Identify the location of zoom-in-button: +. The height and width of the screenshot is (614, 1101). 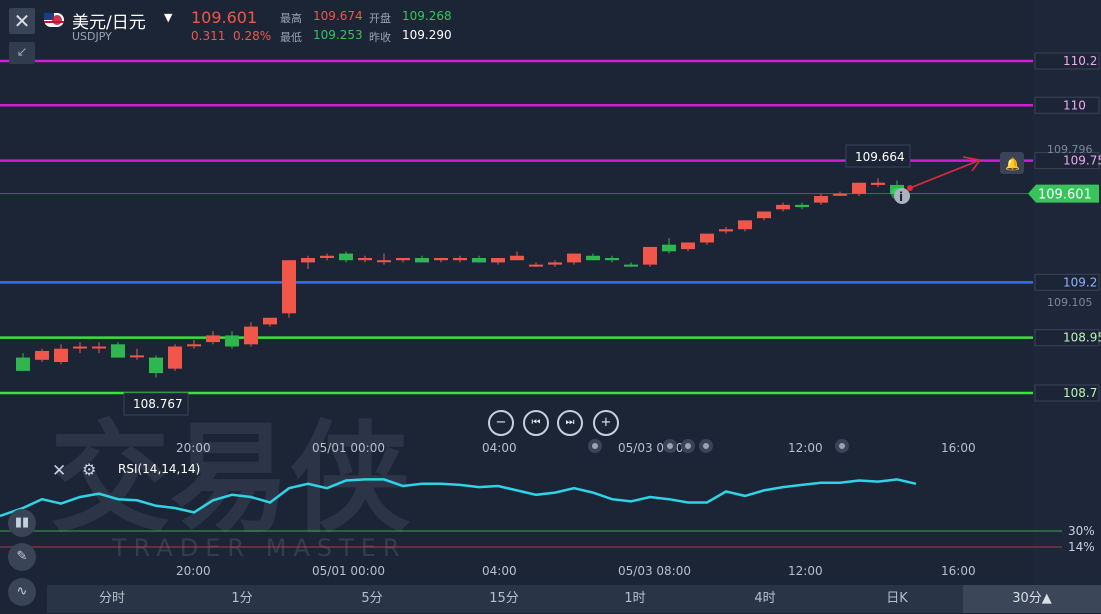
(606, 423).